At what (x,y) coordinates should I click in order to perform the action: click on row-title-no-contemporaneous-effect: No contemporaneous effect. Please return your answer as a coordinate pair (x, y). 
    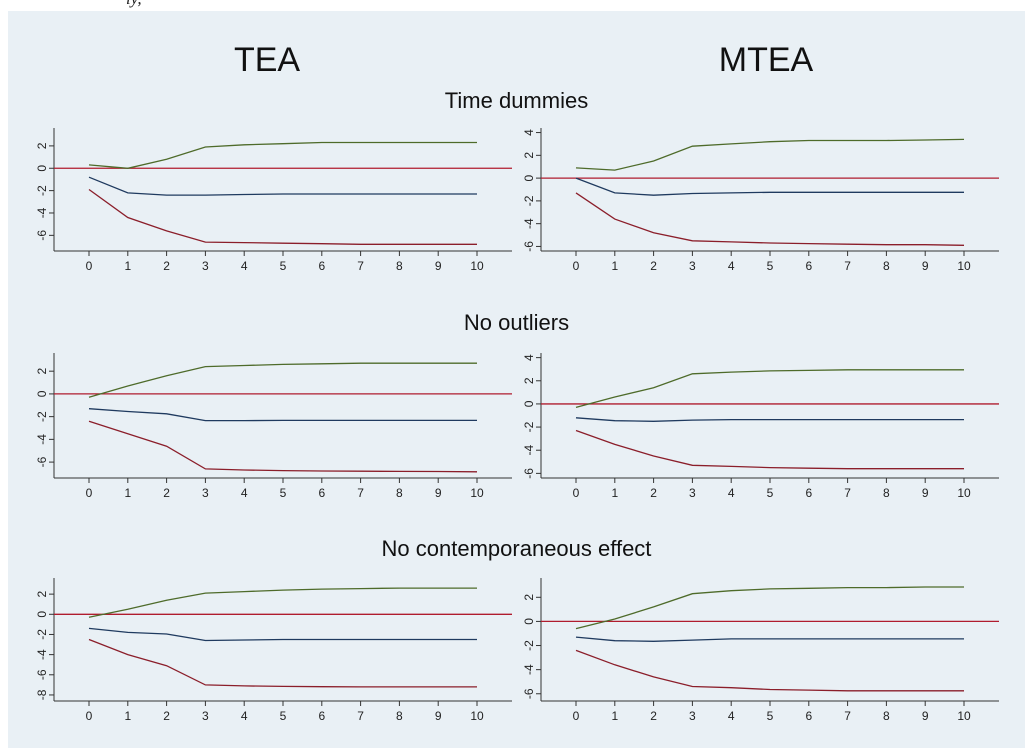
    Looking at the image, I should click on (516, 548).